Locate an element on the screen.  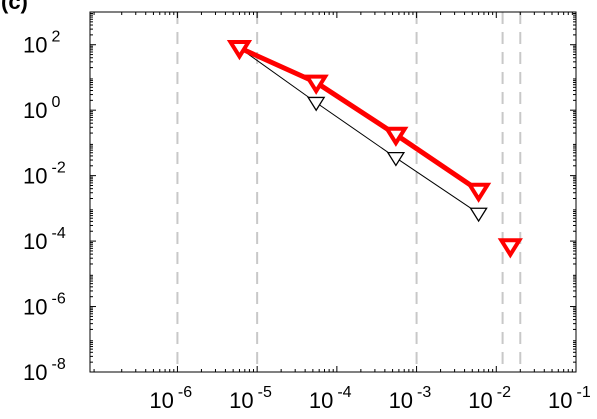
x-tick-label: 10 -1 is located at coordinates (569, 398).